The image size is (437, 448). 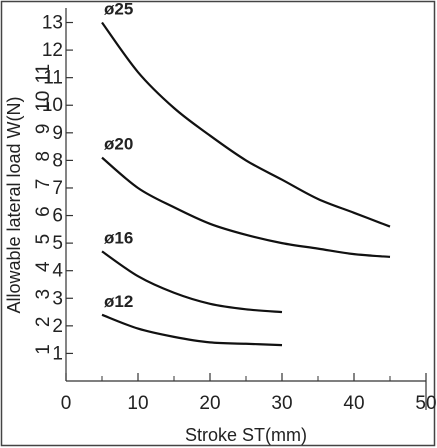 What do you see at coordinates (353, 403) in the screenshot?
I see `x-tick-label: 40` at bounding box center [353, 403].